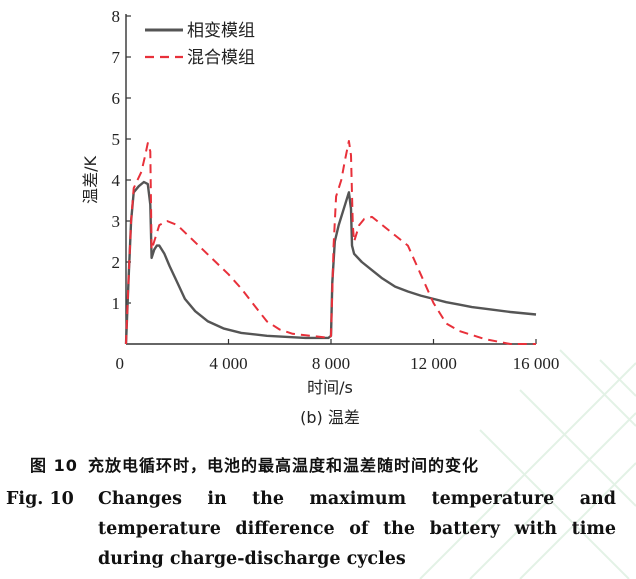  What do you see at coordinates (228, 363) in the screenshot?
I see `x-tick-label: 4 000` at bounding box center [228, 363].